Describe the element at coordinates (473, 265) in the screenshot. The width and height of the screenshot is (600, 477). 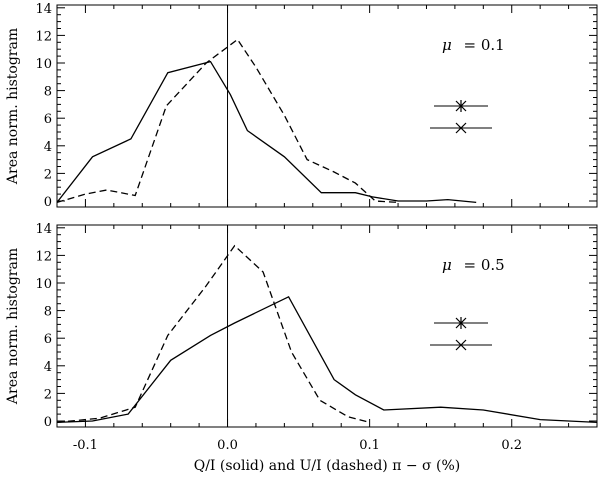
I see `mu-label-bottom: μ = 0.5` at that location.